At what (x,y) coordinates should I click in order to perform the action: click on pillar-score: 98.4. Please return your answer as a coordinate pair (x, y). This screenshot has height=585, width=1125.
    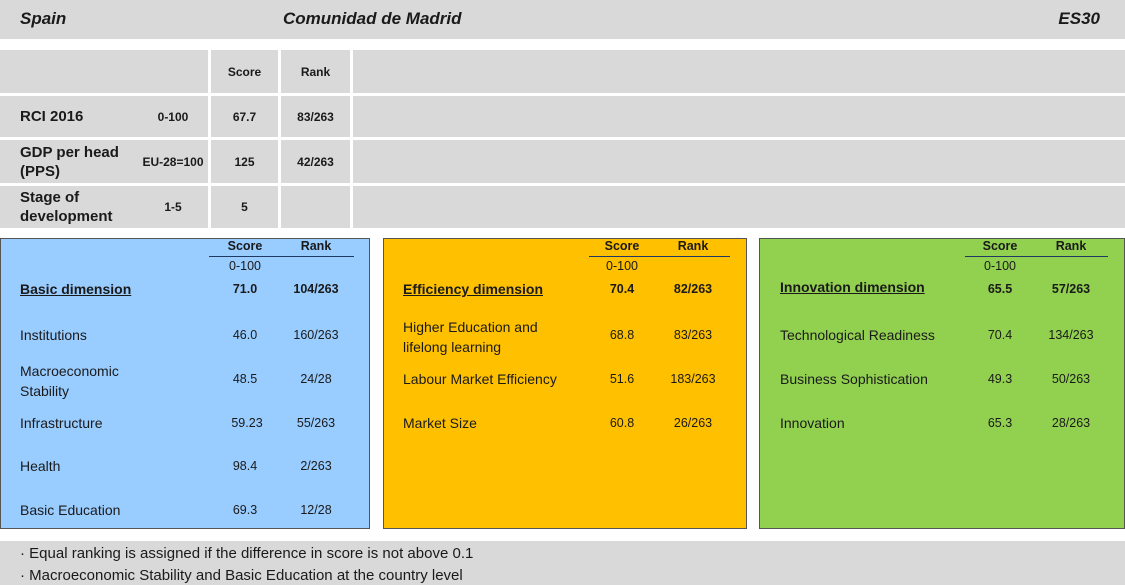
    Looking at the image, I should click on (245, 466).